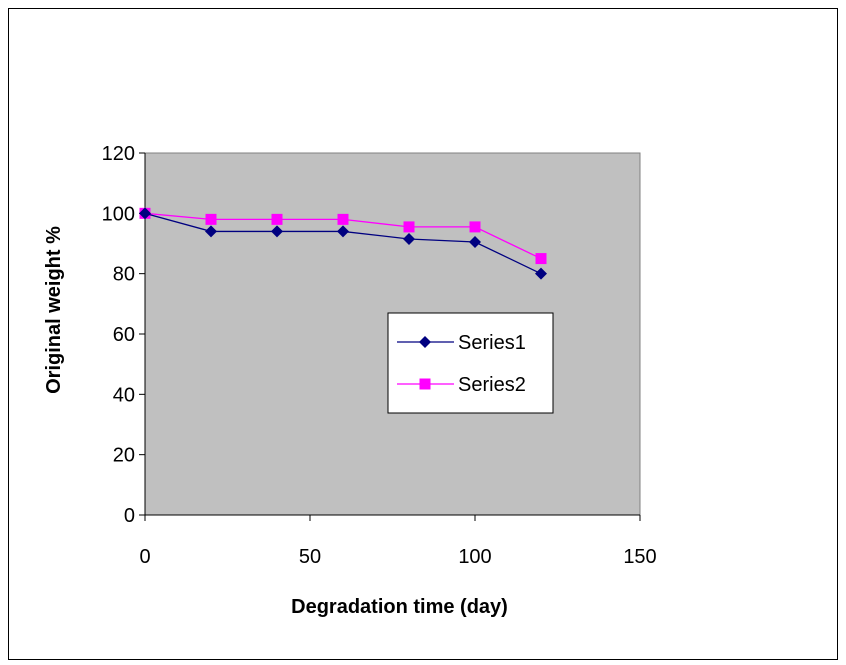  What do you see at coordinates (124, 456) in the screenshot?
I see `y-tick-label: 20` at bounding box center [124, 456].